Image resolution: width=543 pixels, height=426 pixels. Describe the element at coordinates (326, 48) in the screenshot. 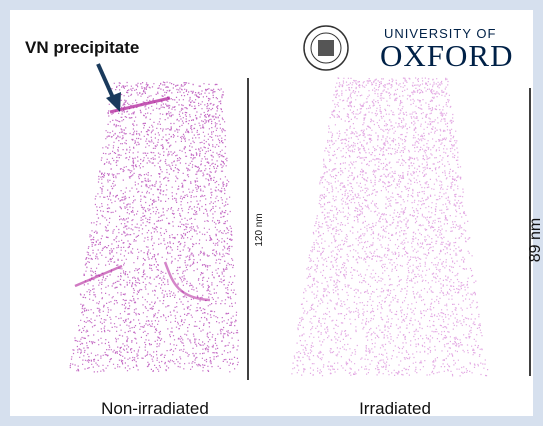

I see `crest-shield` at that location.